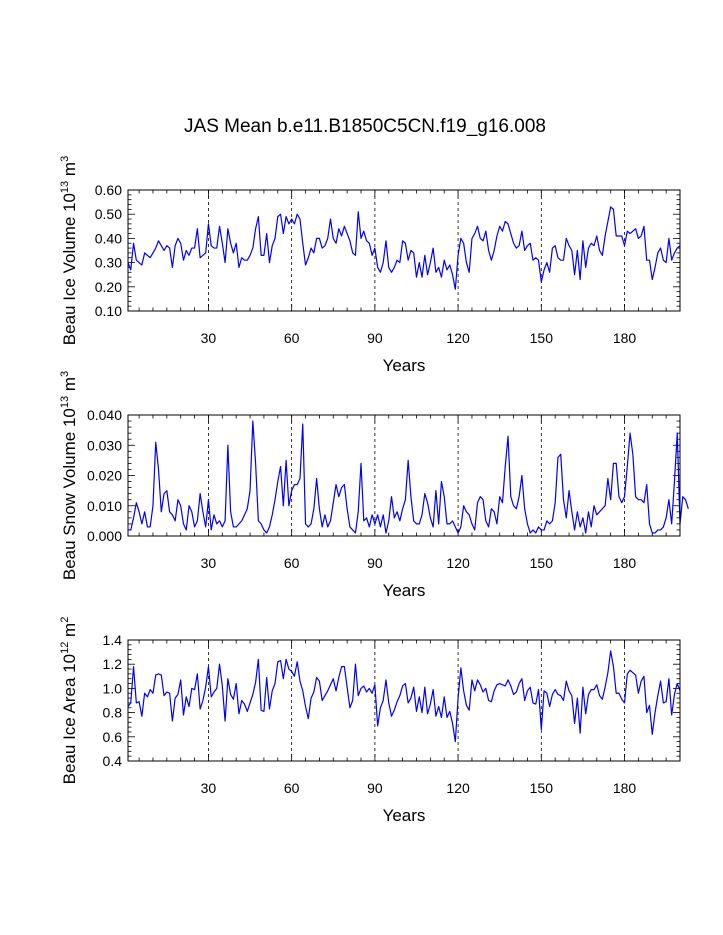 The height and width of the screenshot is (935, 723). Describe the element at coordinates (292, 338) in the screenshot. I see `ice-volume-xtick-label: 60` at that location.